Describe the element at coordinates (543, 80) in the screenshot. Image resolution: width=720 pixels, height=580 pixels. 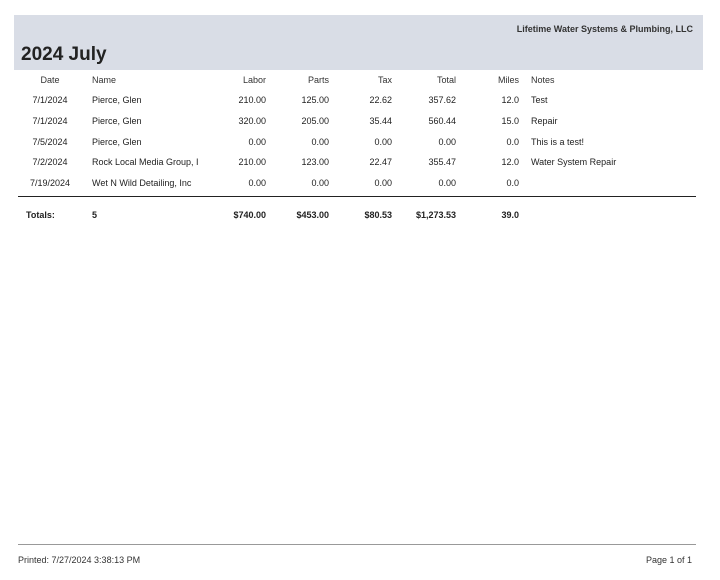
I see `col-notes: Notes` at that location.